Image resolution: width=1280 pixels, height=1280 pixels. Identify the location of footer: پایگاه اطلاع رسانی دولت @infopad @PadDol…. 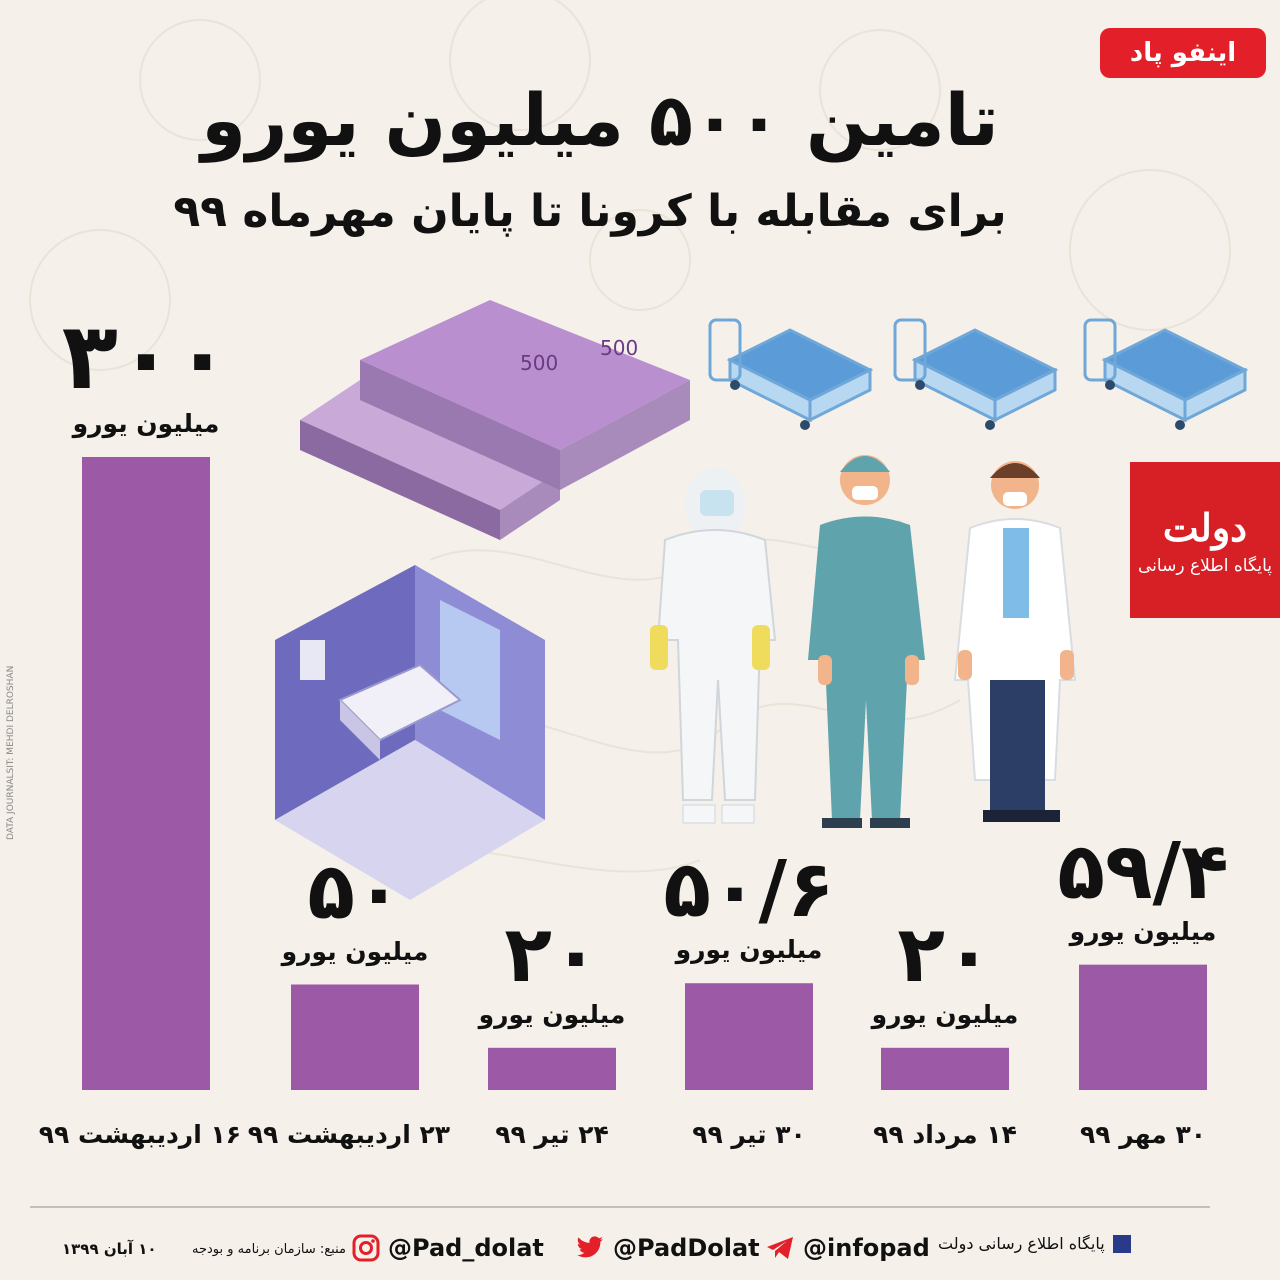
(640, 1250).